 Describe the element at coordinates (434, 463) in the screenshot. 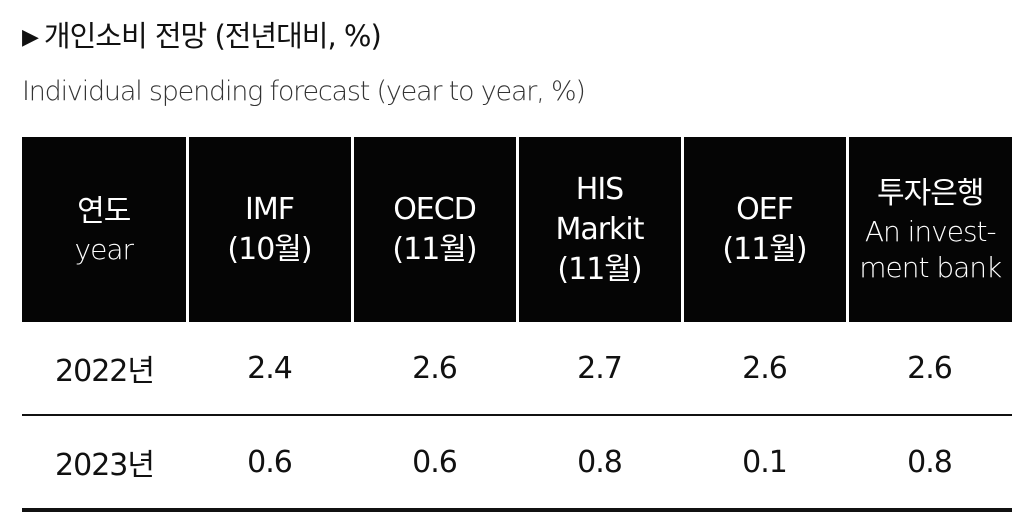

I see `cell-oecd: 0.6` at that location.